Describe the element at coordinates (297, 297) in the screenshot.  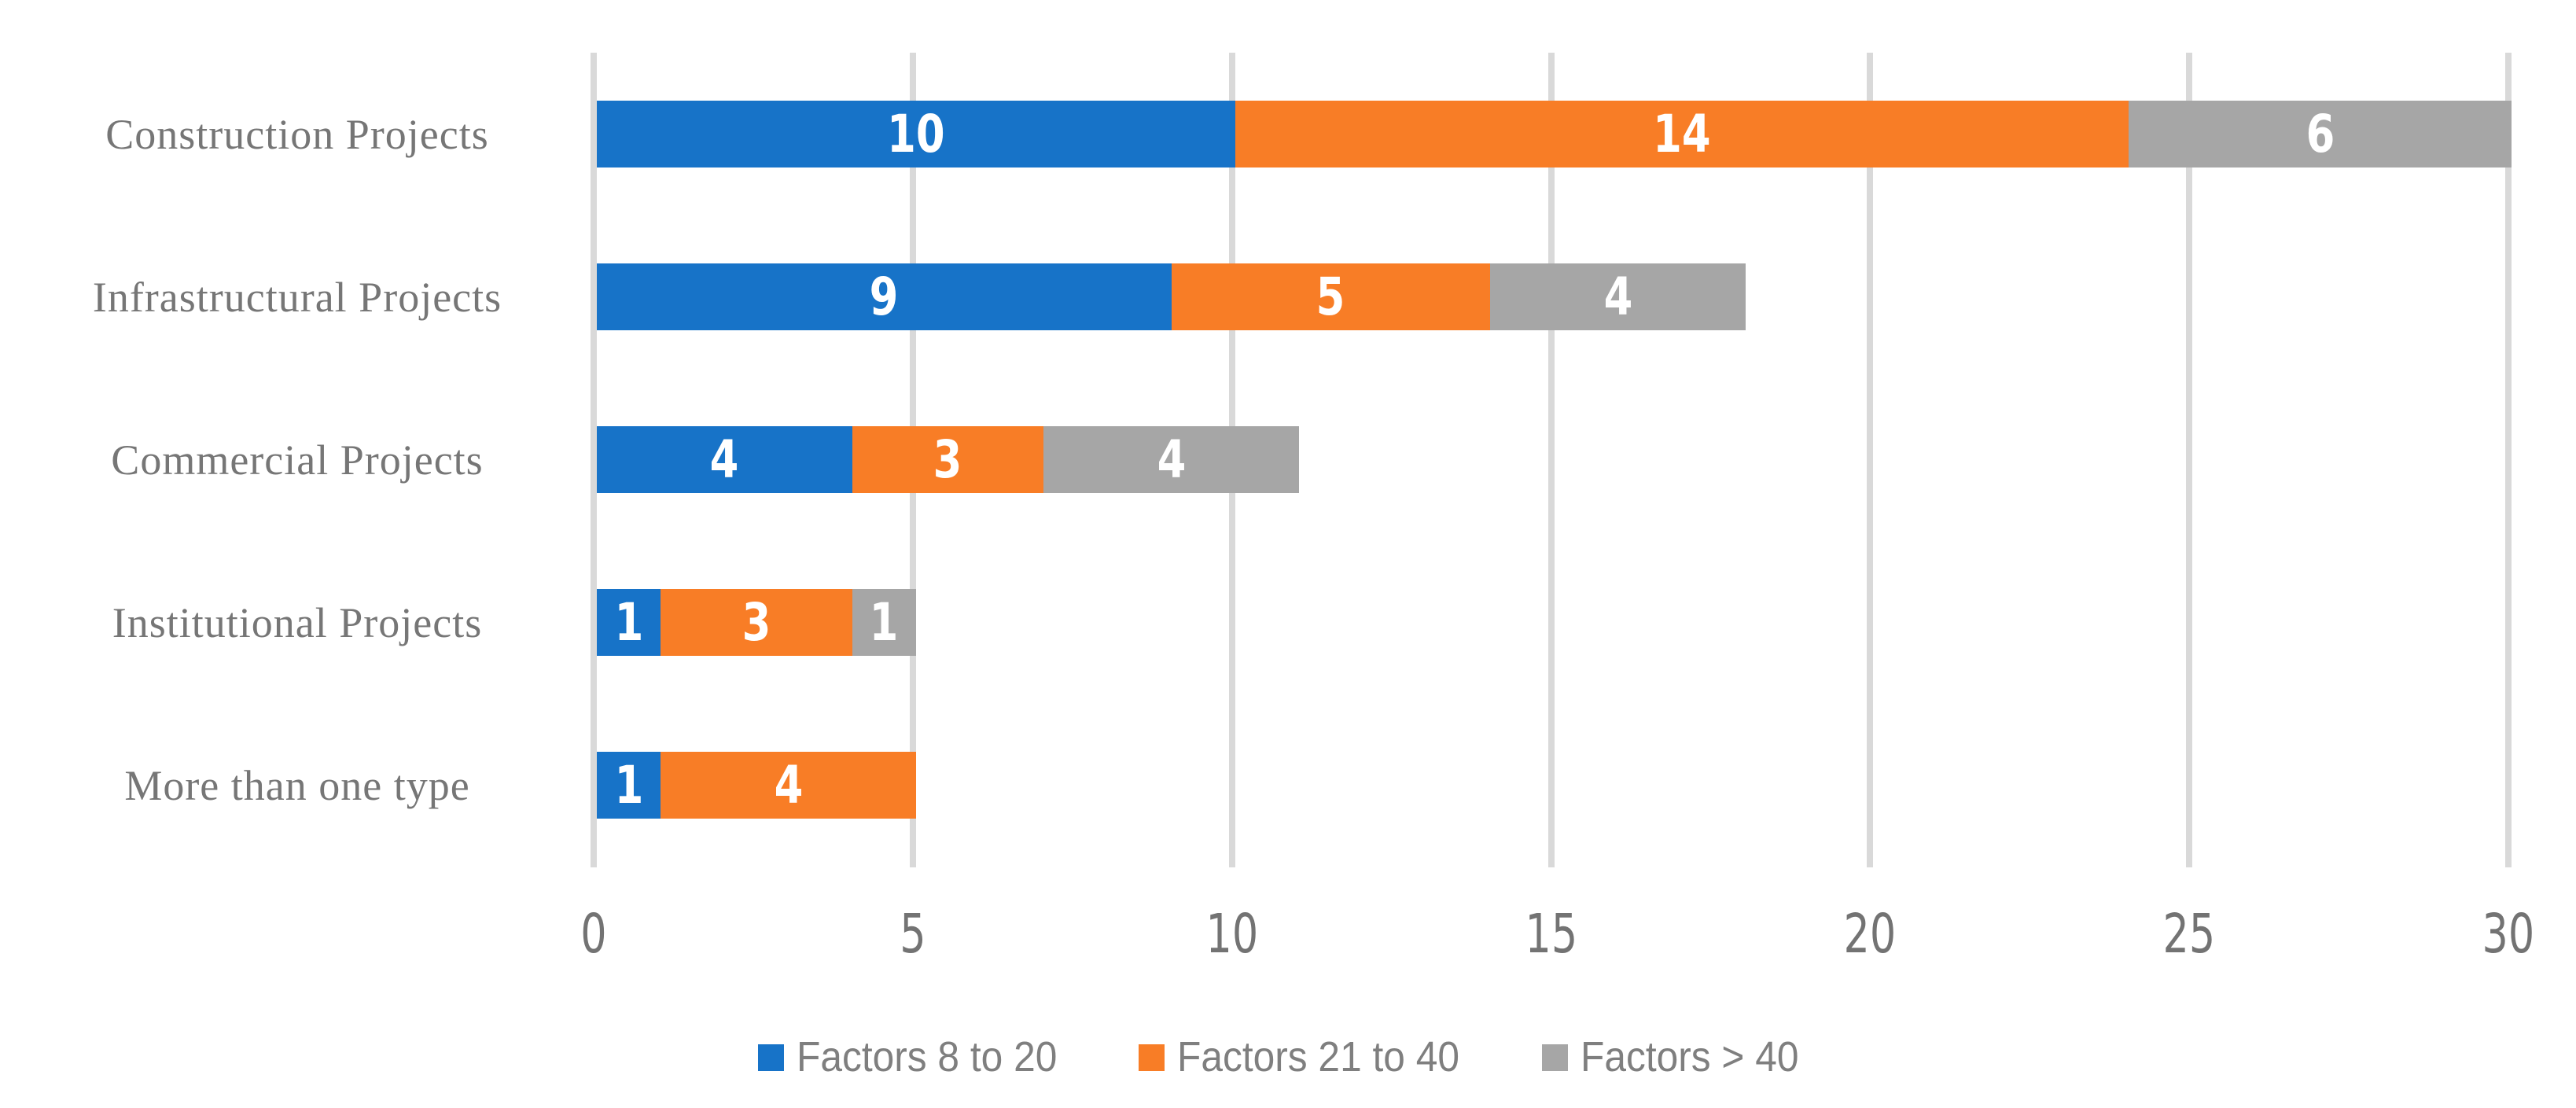
I see `category-label: Infrastructural Projects` at that location.